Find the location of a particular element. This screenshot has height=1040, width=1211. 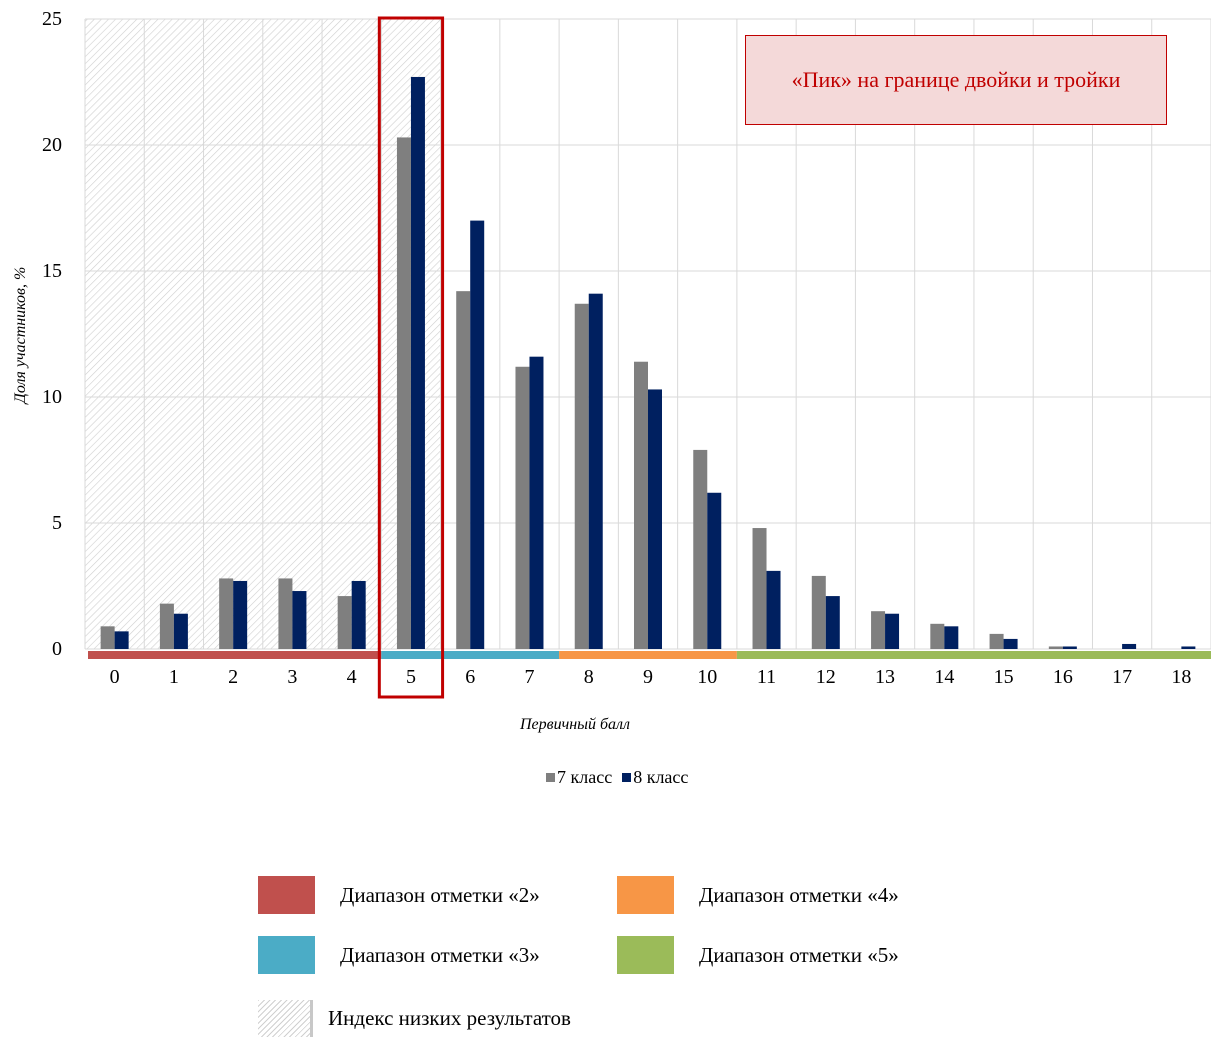

bar-7-класс-14 is located at coordinates (937, 636).